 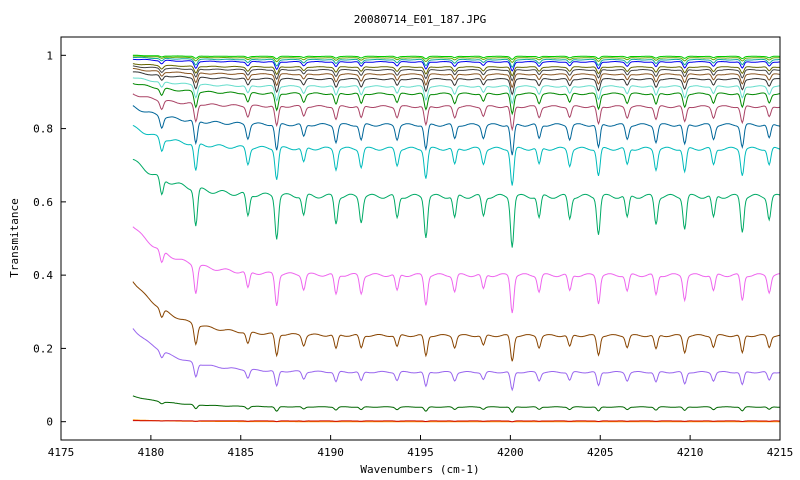 What do you see at coordinates (151, 452) in the screenshot?
I see `x-tick-label: 4180` at bounding box center [151, 452].